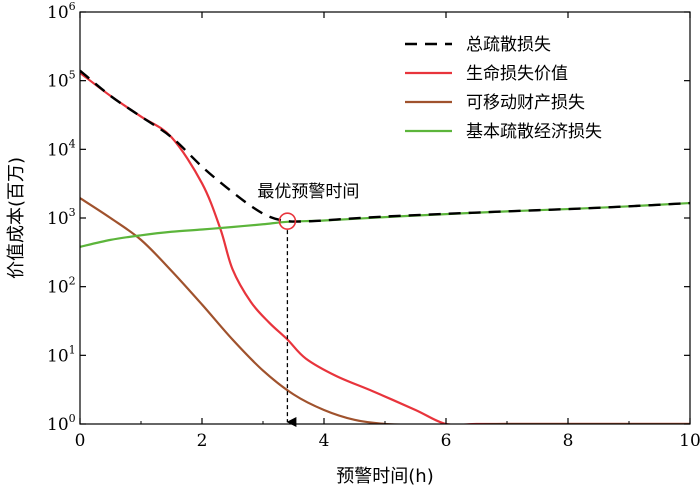 This screenshot has width=700, height=491. What do you see at coordinates (61, 423) in the screenshot?
I see `y-tick-label: 10⁰` at bounding box center [61, 423].